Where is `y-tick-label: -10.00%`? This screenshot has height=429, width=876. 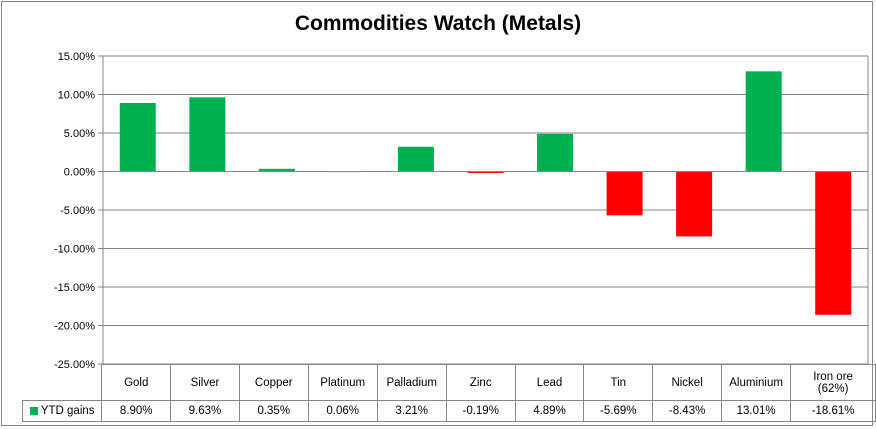 y-tick-label: -10.00% is located at coordinates (74, 250).